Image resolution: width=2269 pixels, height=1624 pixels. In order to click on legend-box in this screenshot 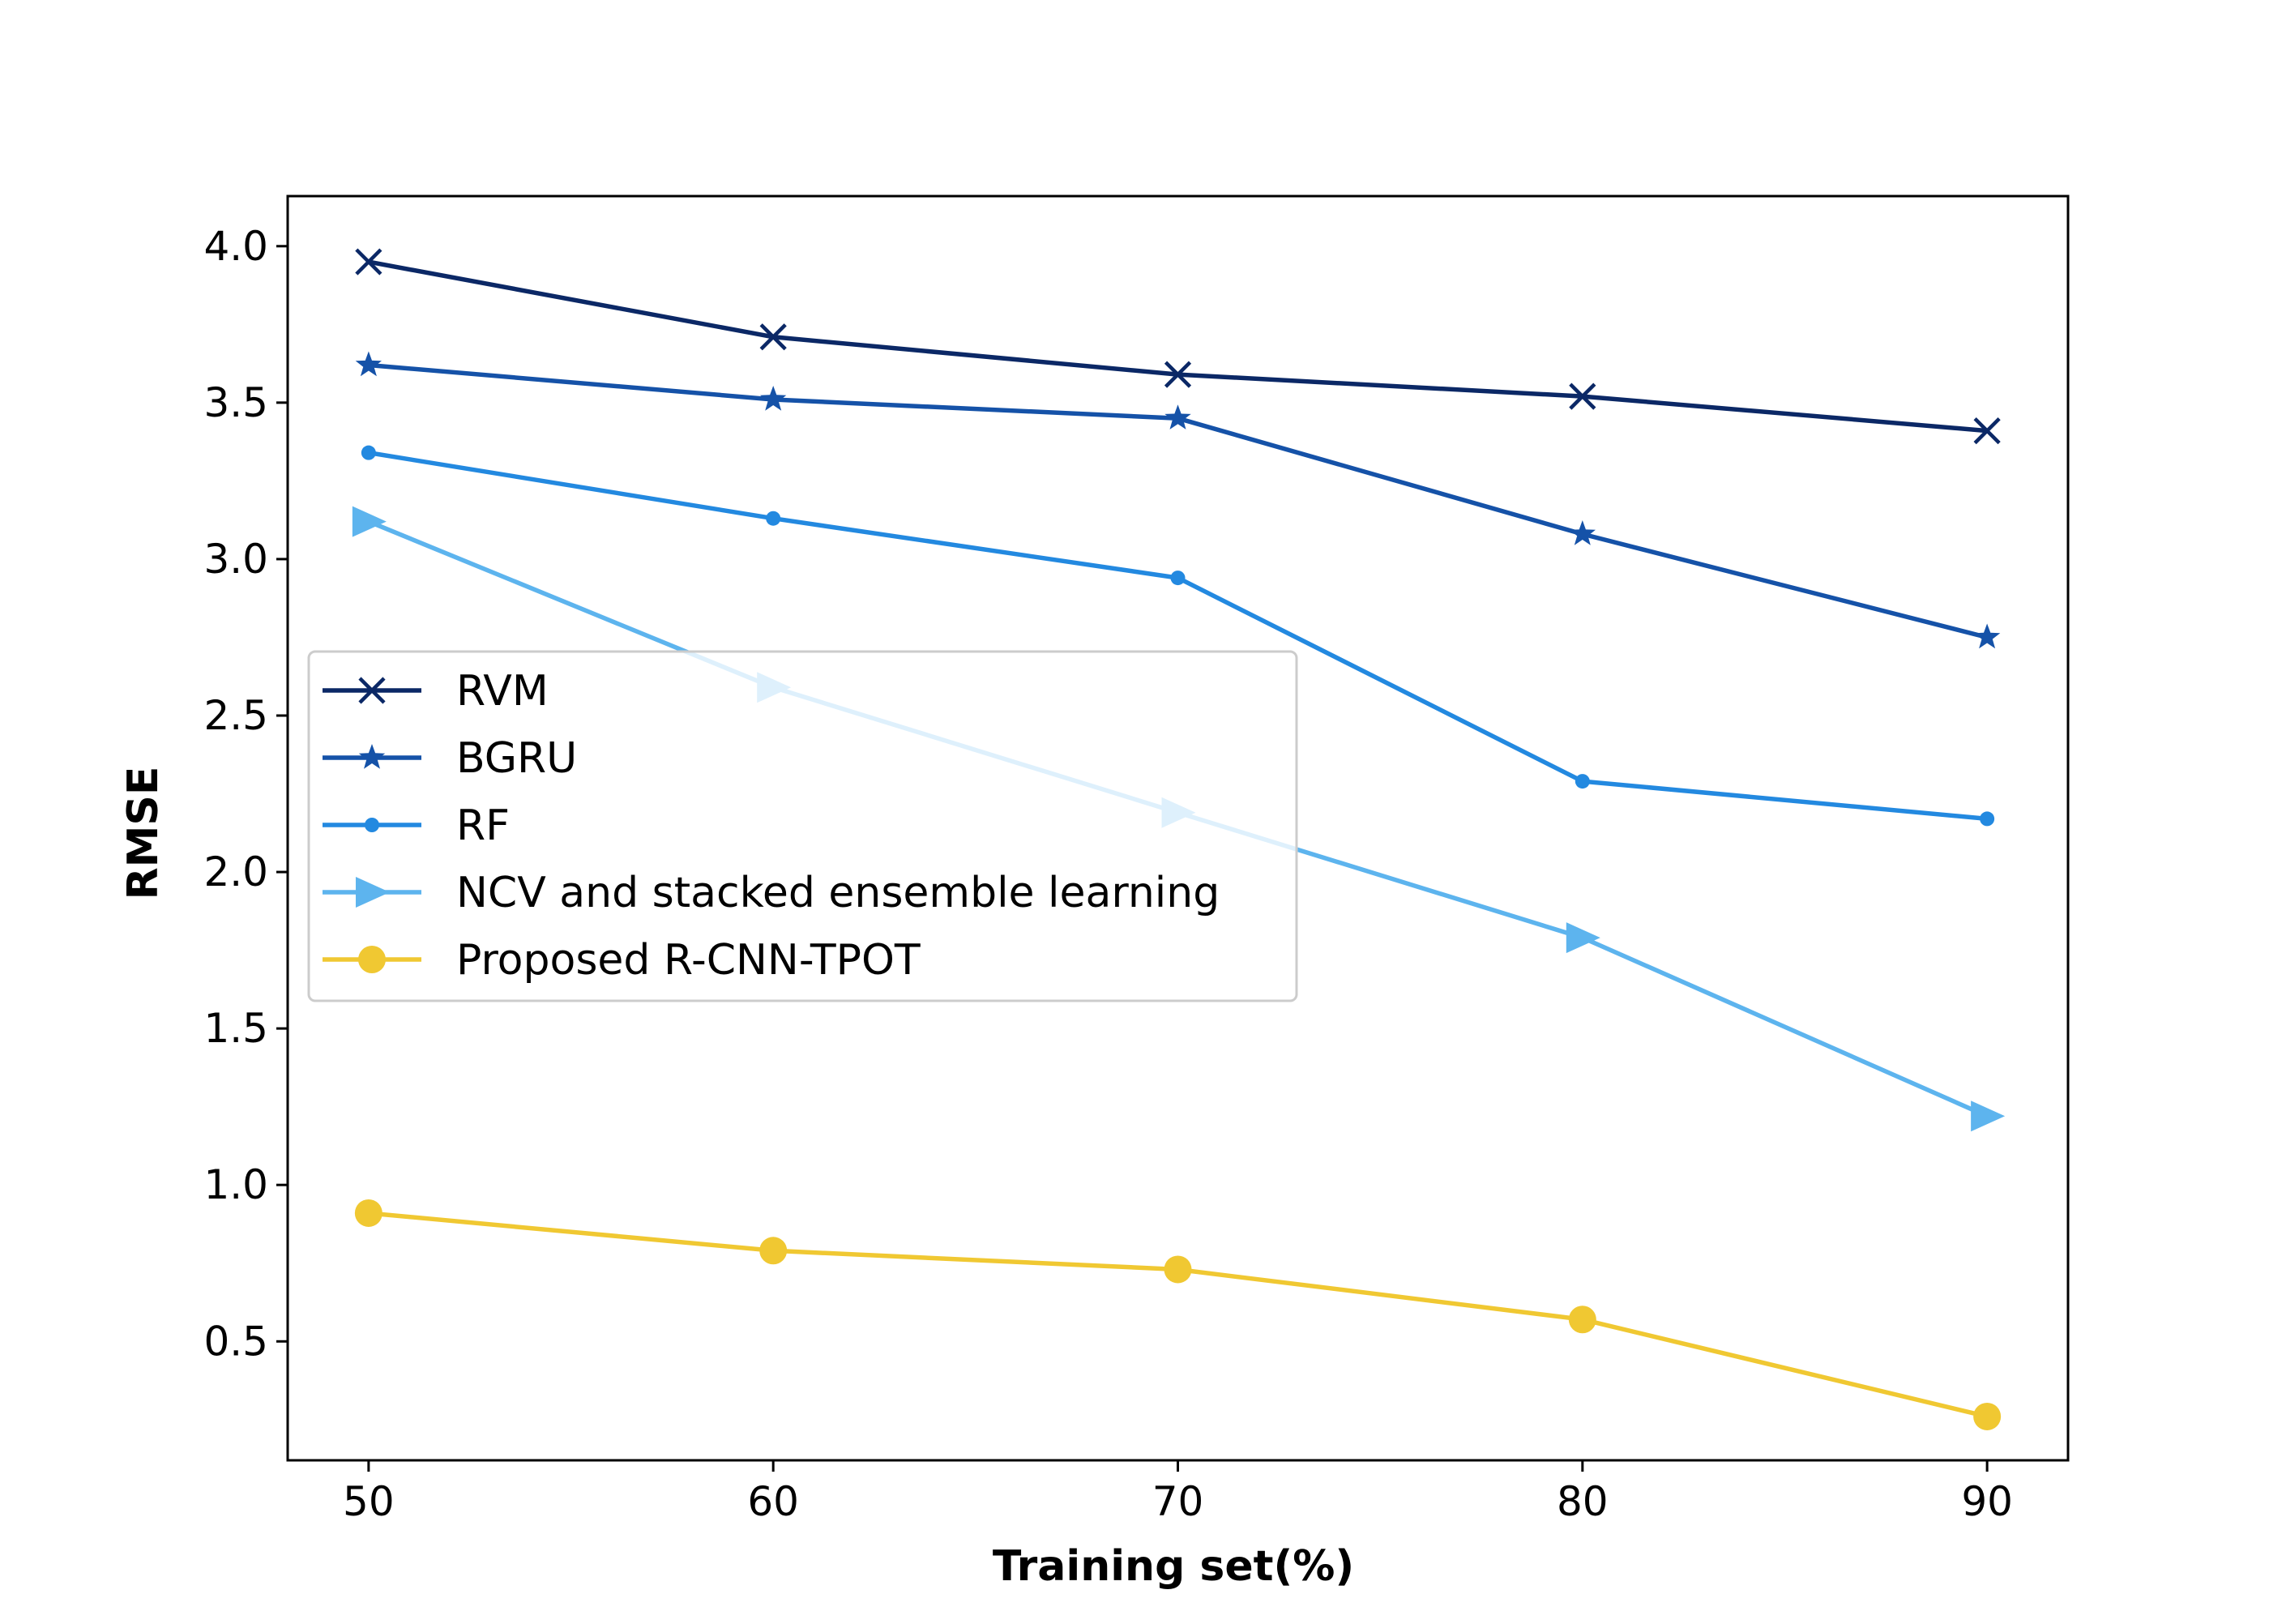, I will do `click(803, 826)`.